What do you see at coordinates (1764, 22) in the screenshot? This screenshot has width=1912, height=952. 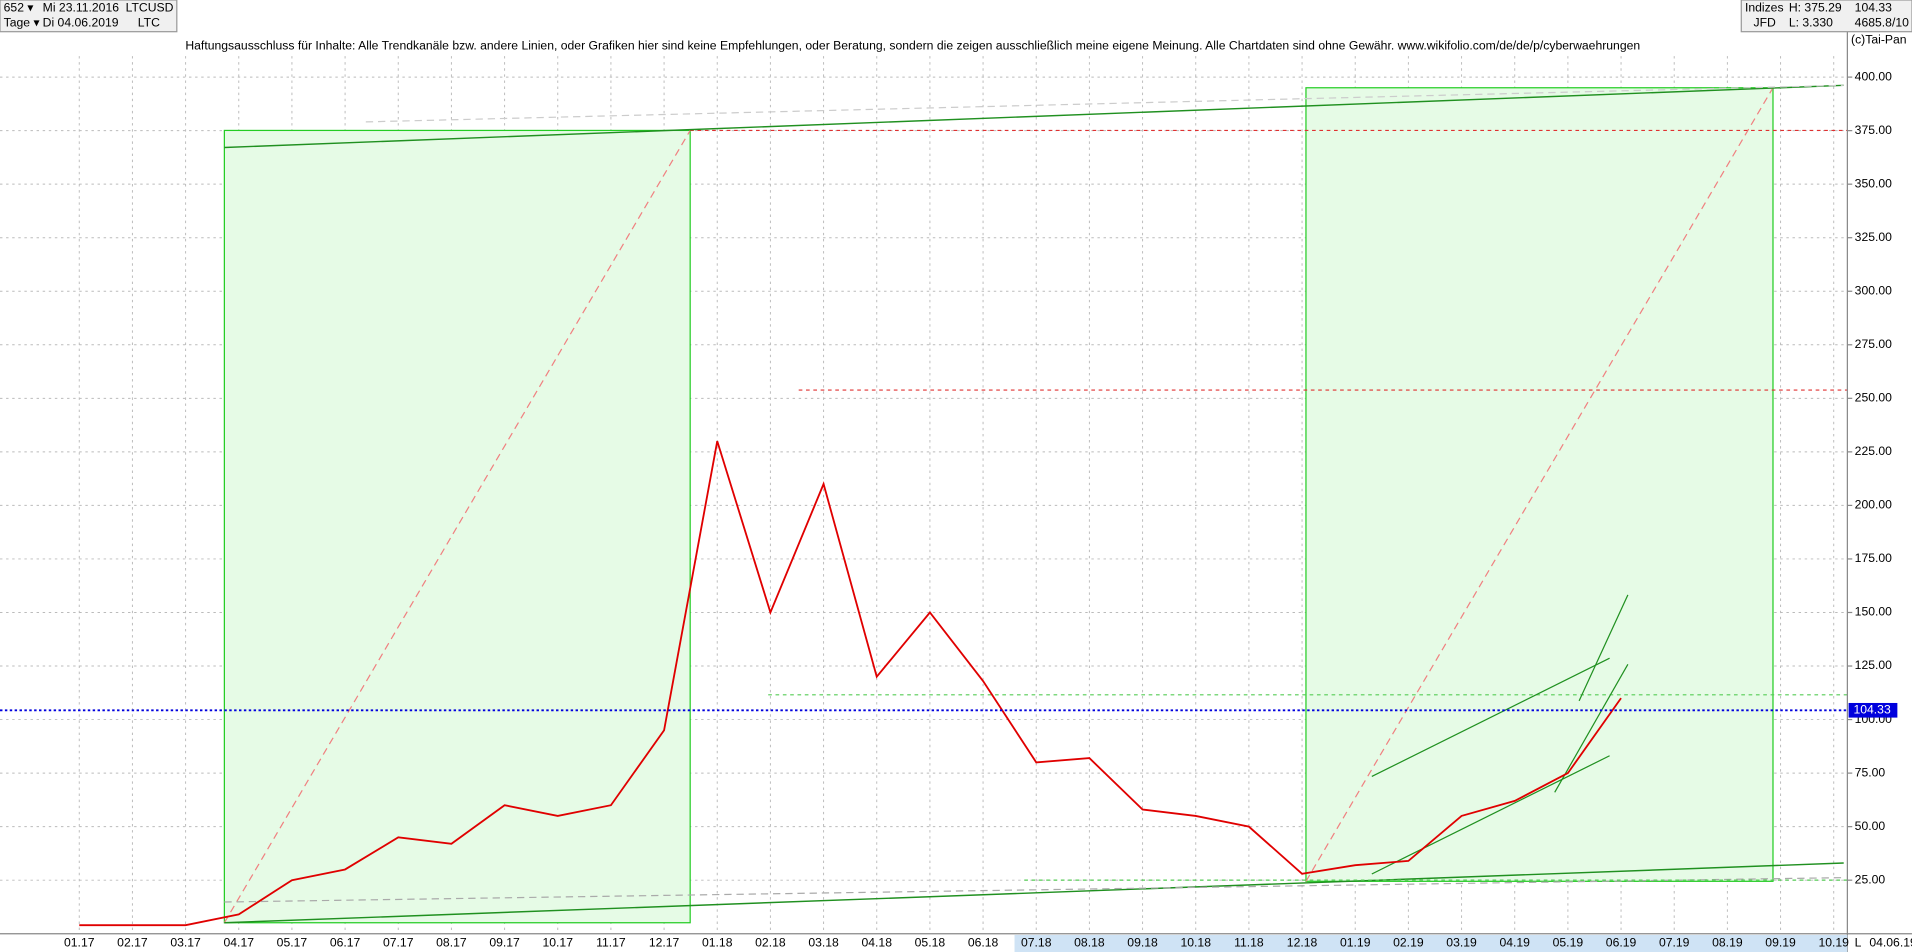 I see `source: JFD` at bounding box center [1764, 22].